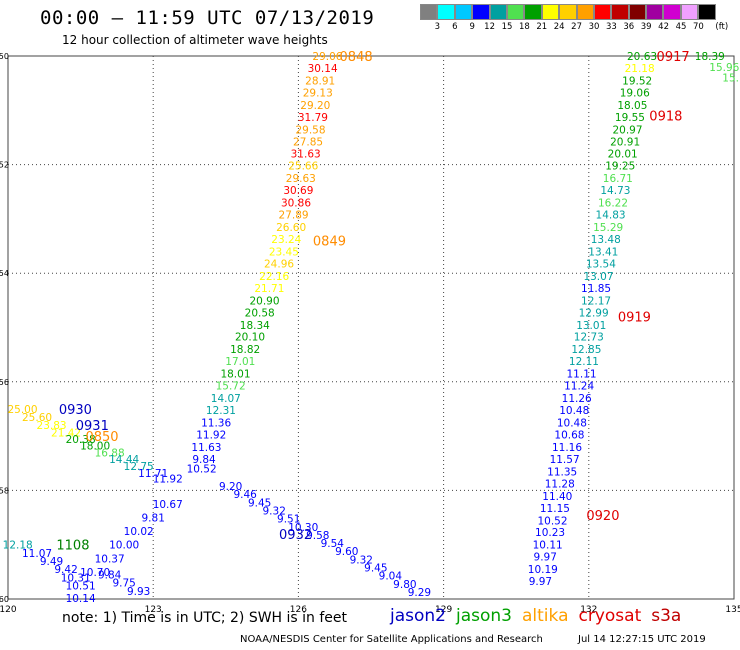 This screenshot has width=740, height=650. I want to click on swh-value: 12.75, so click(139, 467).